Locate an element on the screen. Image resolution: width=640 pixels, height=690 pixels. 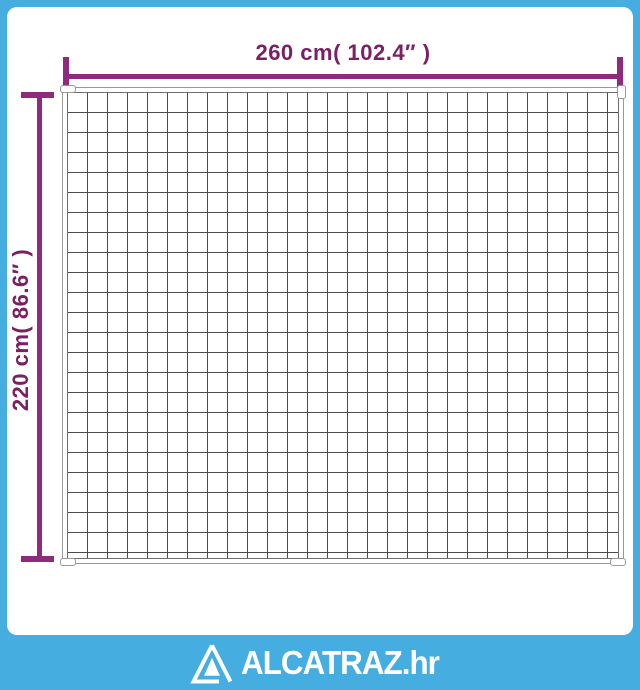
triangle-a-logo-icon is located at coordinates (211, 663).